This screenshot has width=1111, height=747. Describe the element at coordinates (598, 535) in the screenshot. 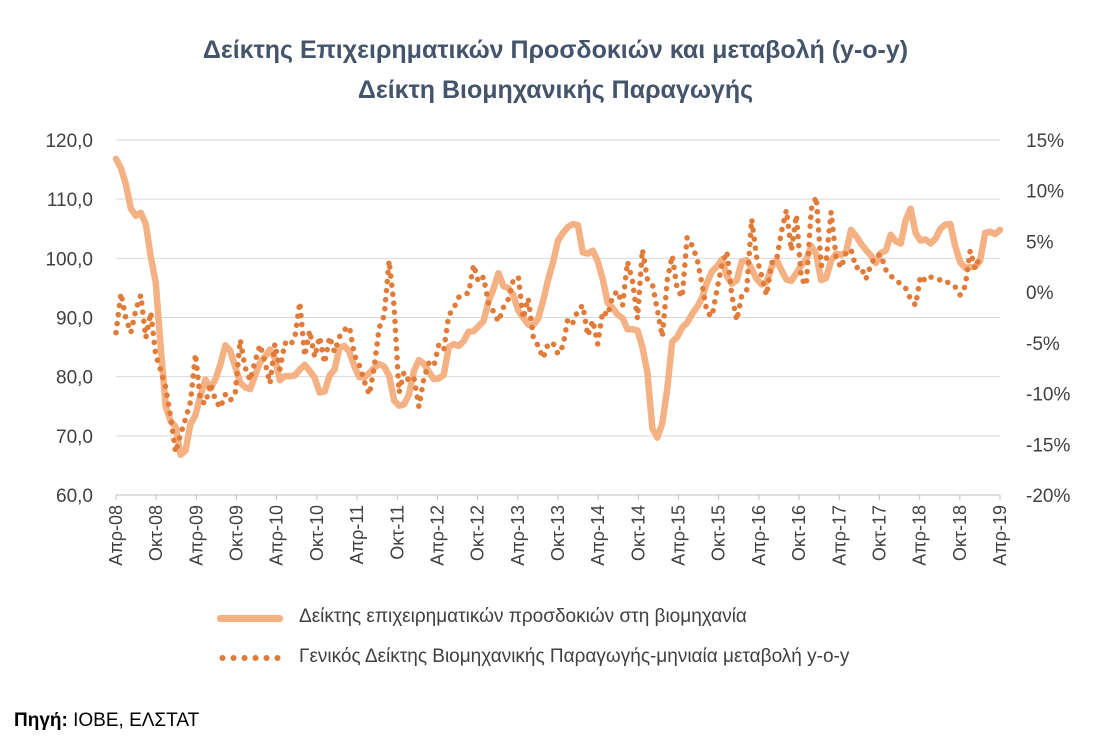

I see `x-tick-label: Απρ-14` at that location.